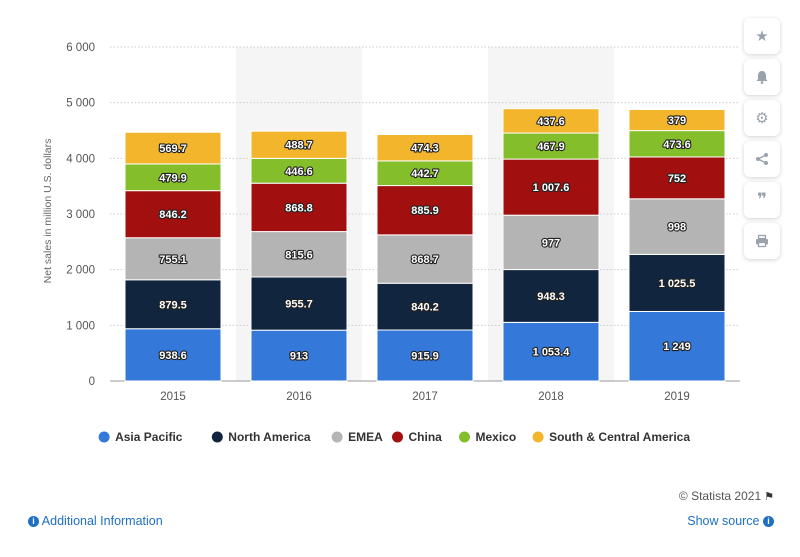 The height and width of the screenshot is (557, 800). I want to click on legend-item: Asia Pacific, so click(140, 437).